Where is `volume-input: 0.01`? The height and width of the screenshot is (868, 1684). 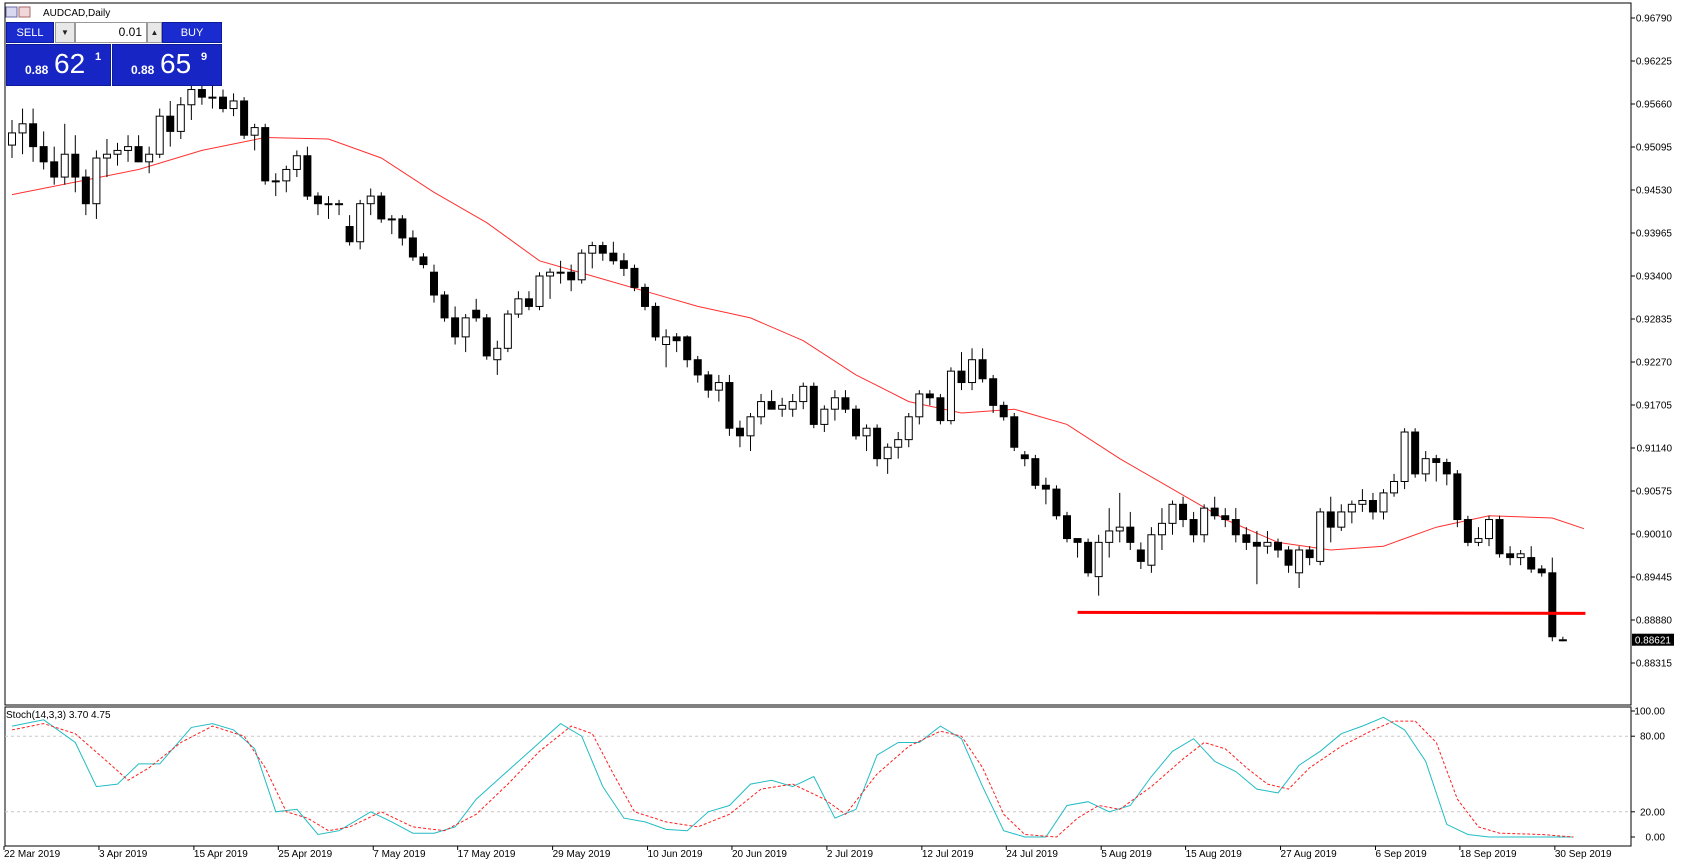 volume-input: 0.01 is located at coordinates (111, 32).